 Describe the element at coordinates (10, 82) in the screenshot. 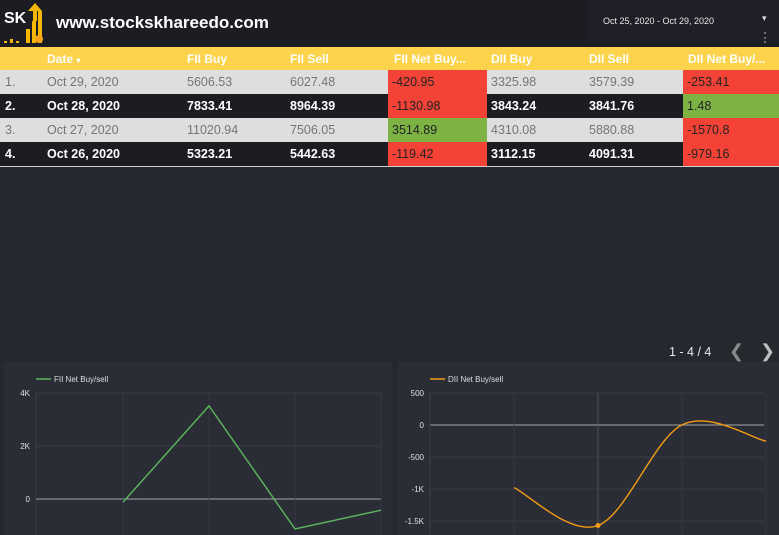

I see `row-index: 1.` at that location.